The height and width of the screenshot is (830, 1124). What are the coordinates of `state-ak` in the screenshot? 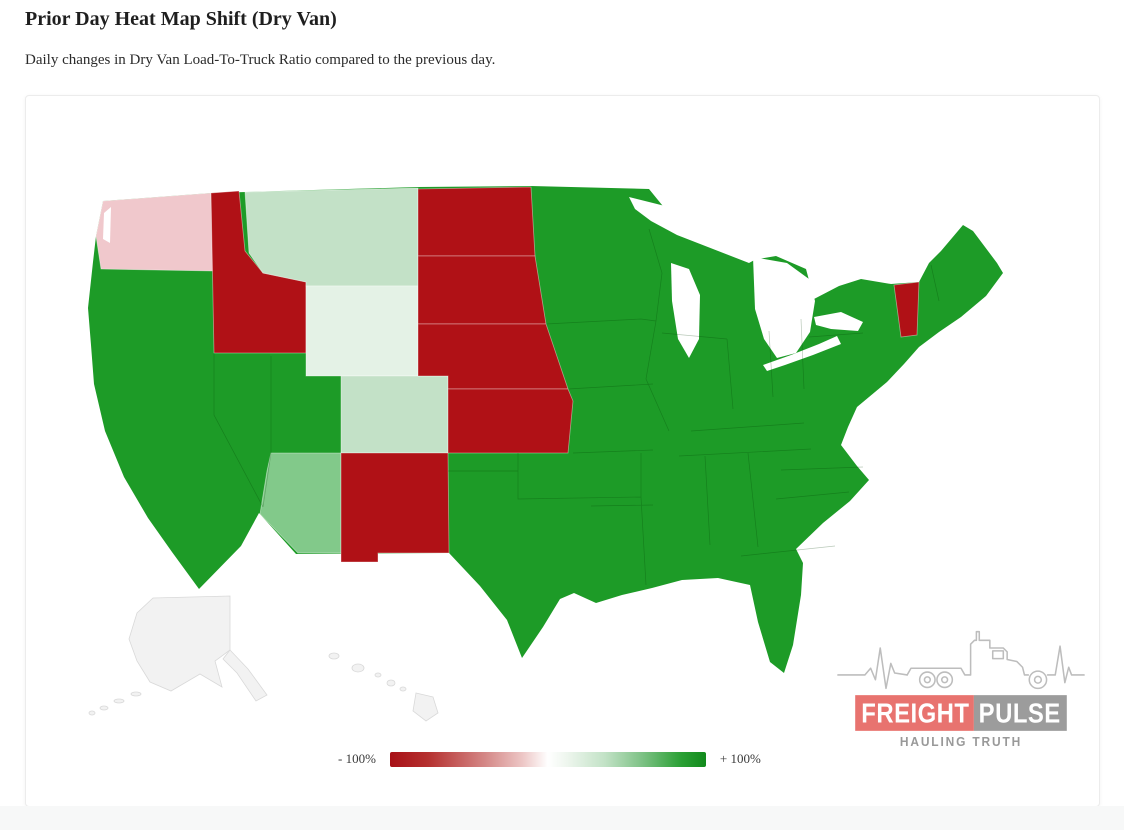 It's located at (178, 655).